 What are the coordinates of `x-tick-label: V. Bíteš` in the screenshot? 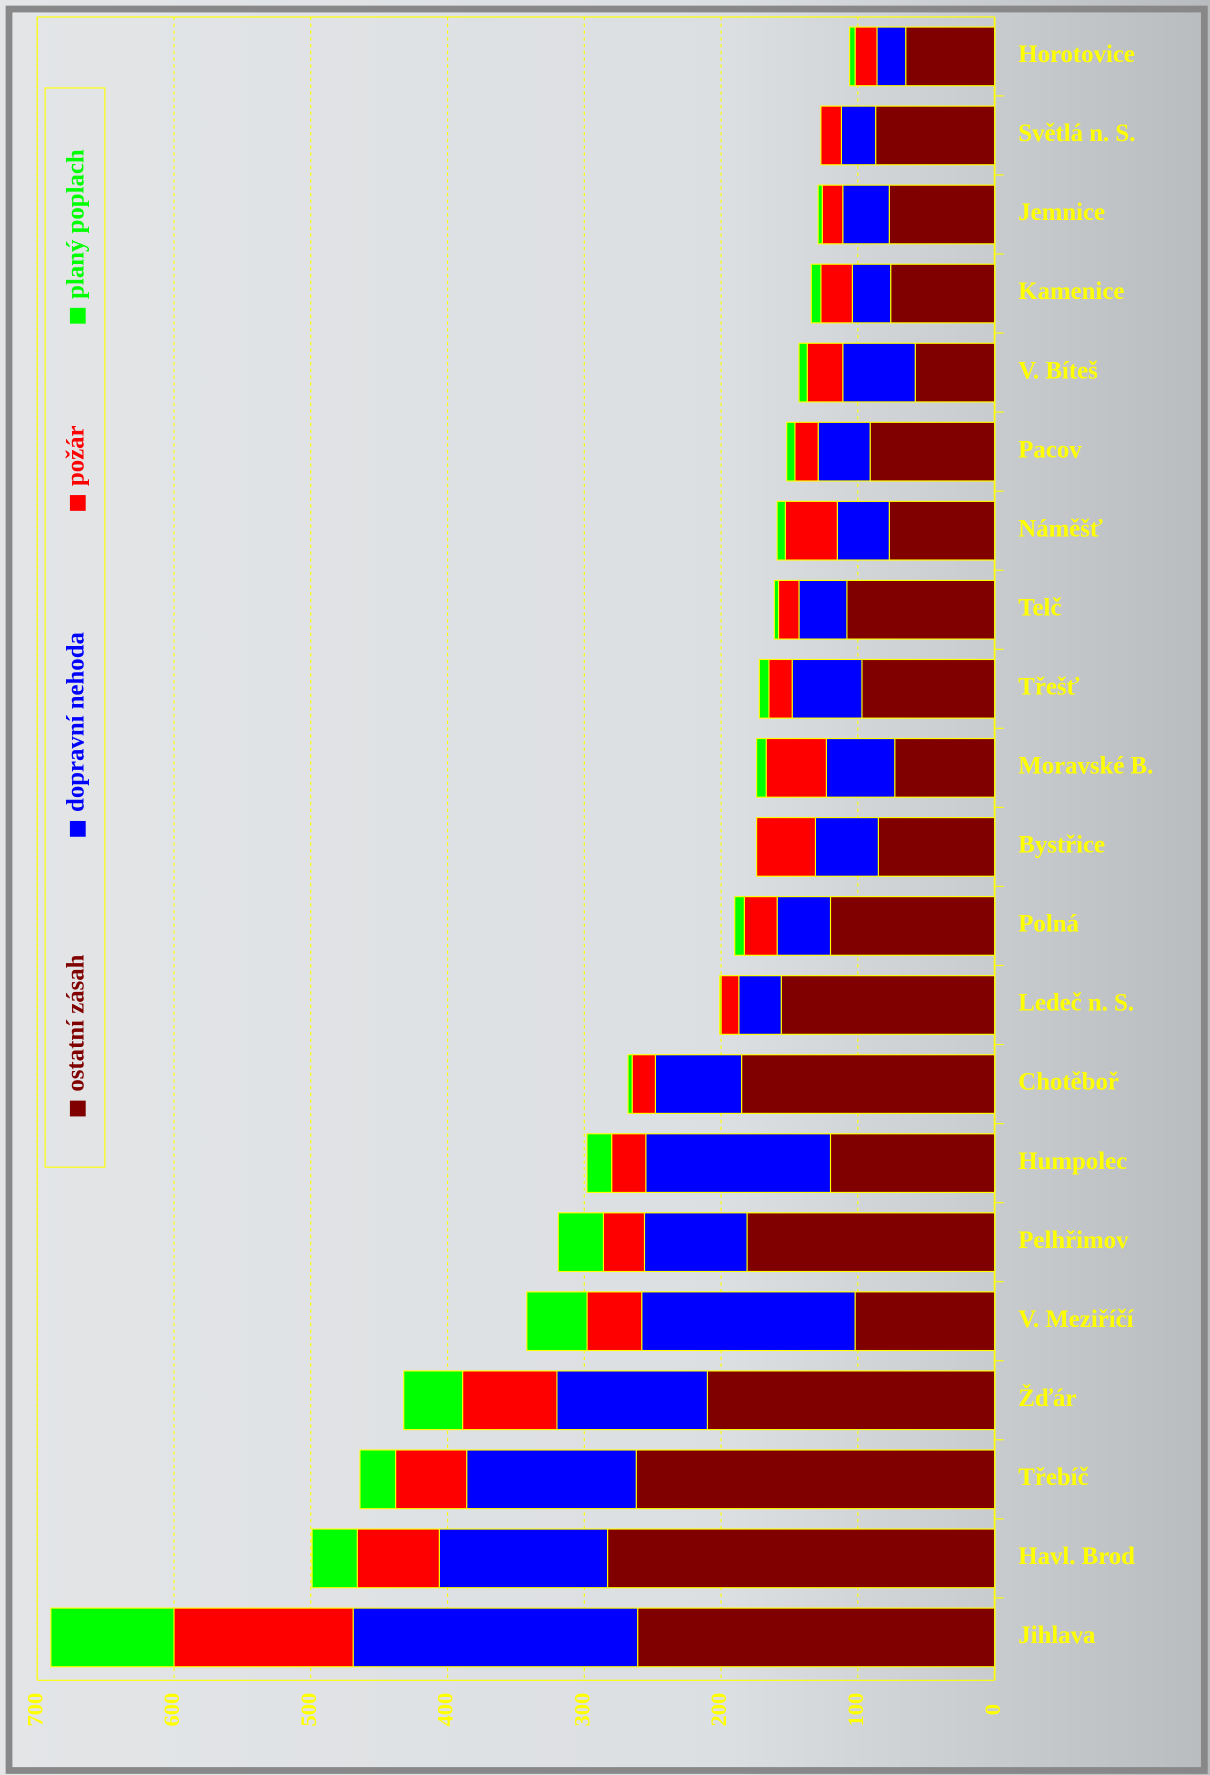 It's located at (1058, 370).